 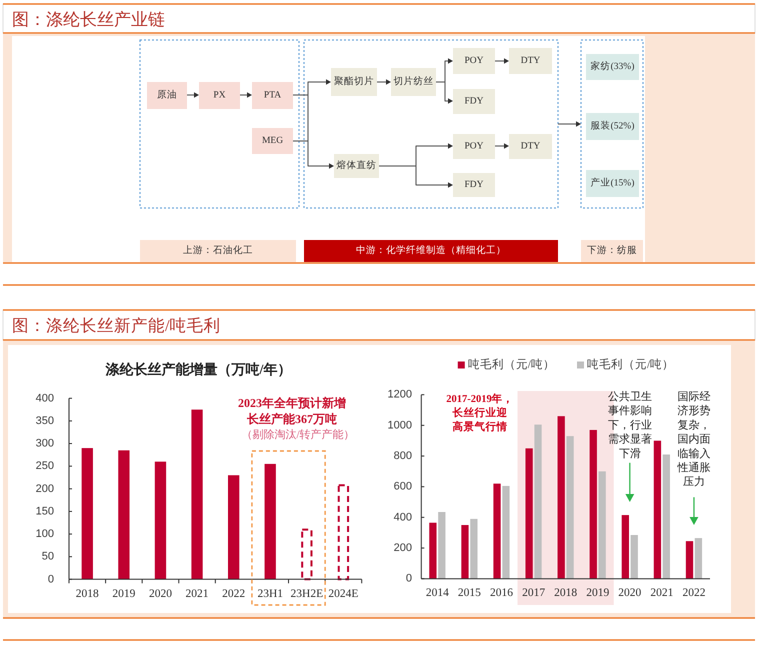 What do you see at coordinates (502, 593) in the screenshot?
I see `x-tick-label: 2016` at bounding box center [502, 593].